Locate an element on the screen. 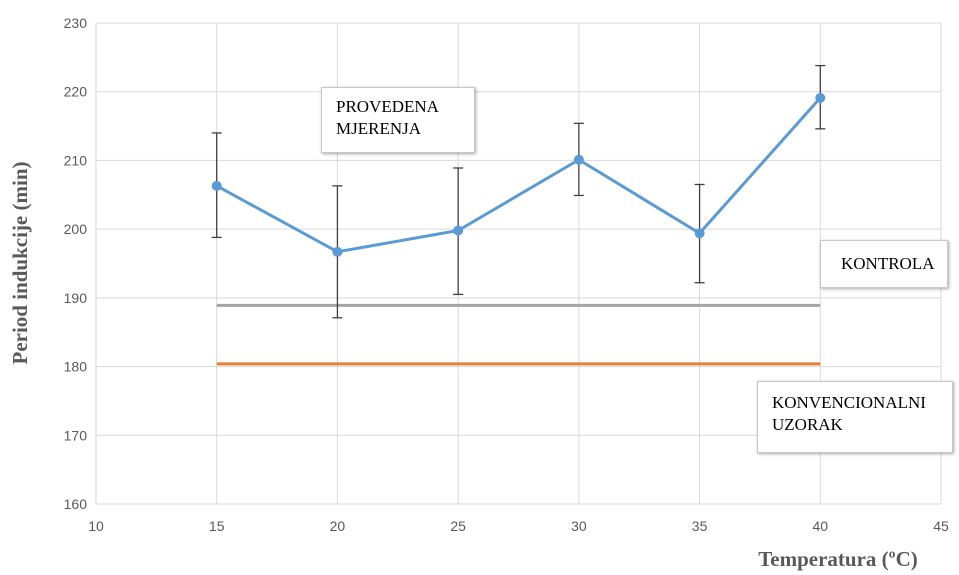  conventional-label-box: KONVENCIONALNI UZORAK is located at coordinates (855, 417).